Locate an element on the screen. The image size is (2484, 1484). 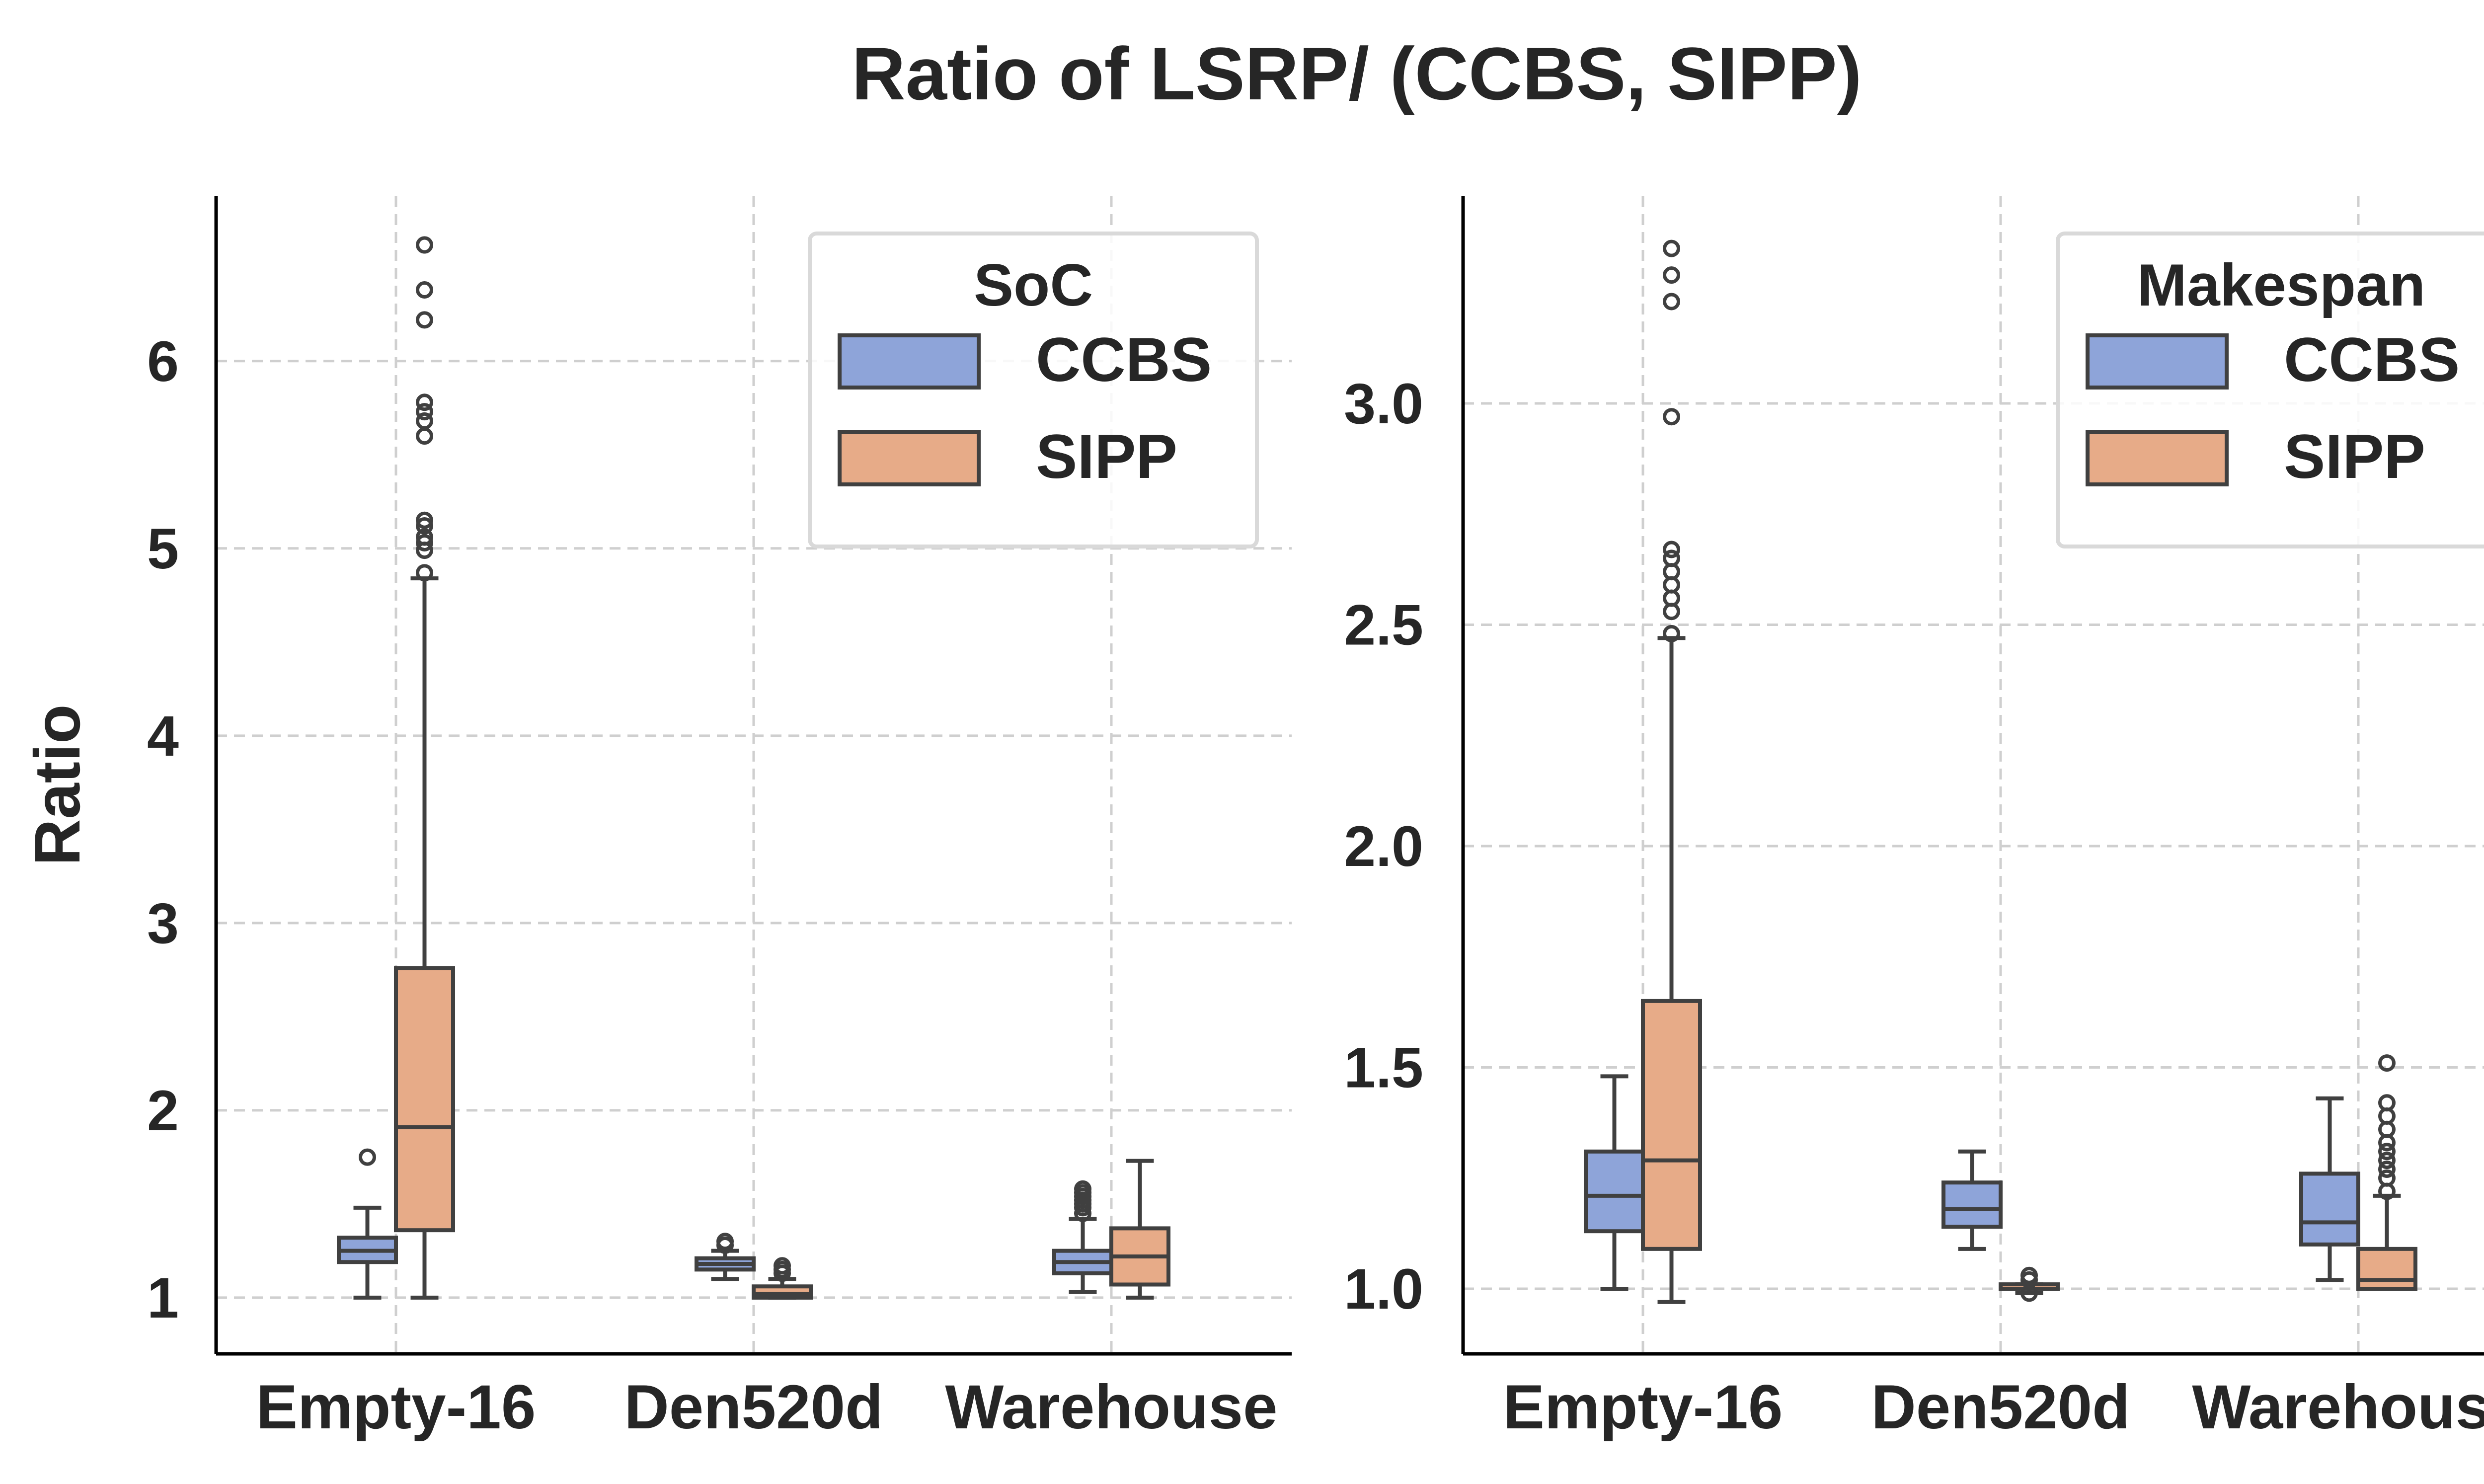
legend-title: Makespan is located at coordinates (2281, 285).